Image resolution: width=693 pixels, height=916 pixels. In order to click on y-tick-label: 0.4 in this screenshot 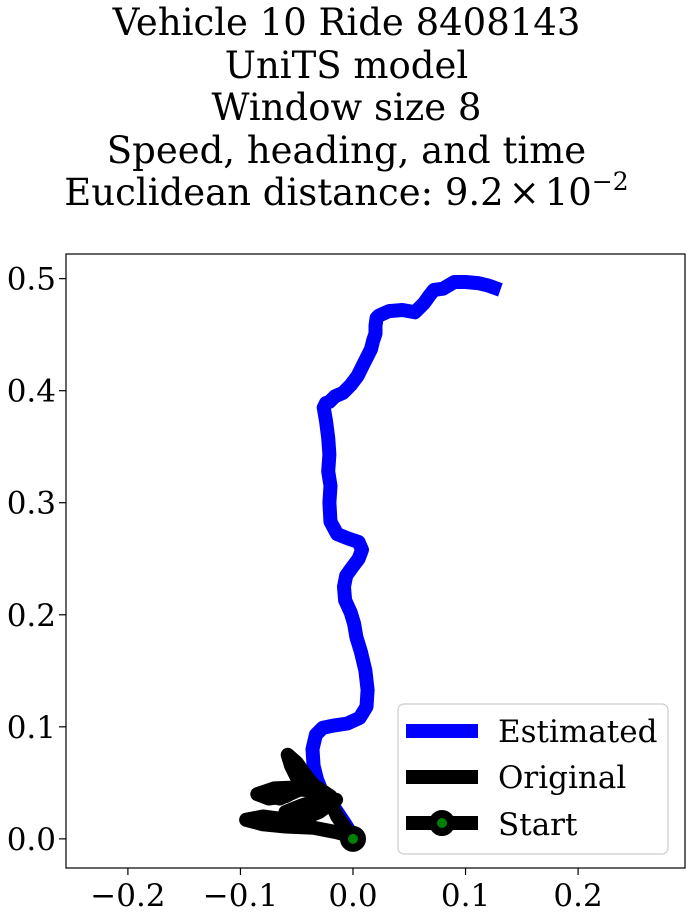, I will do `click(31, 392)`.